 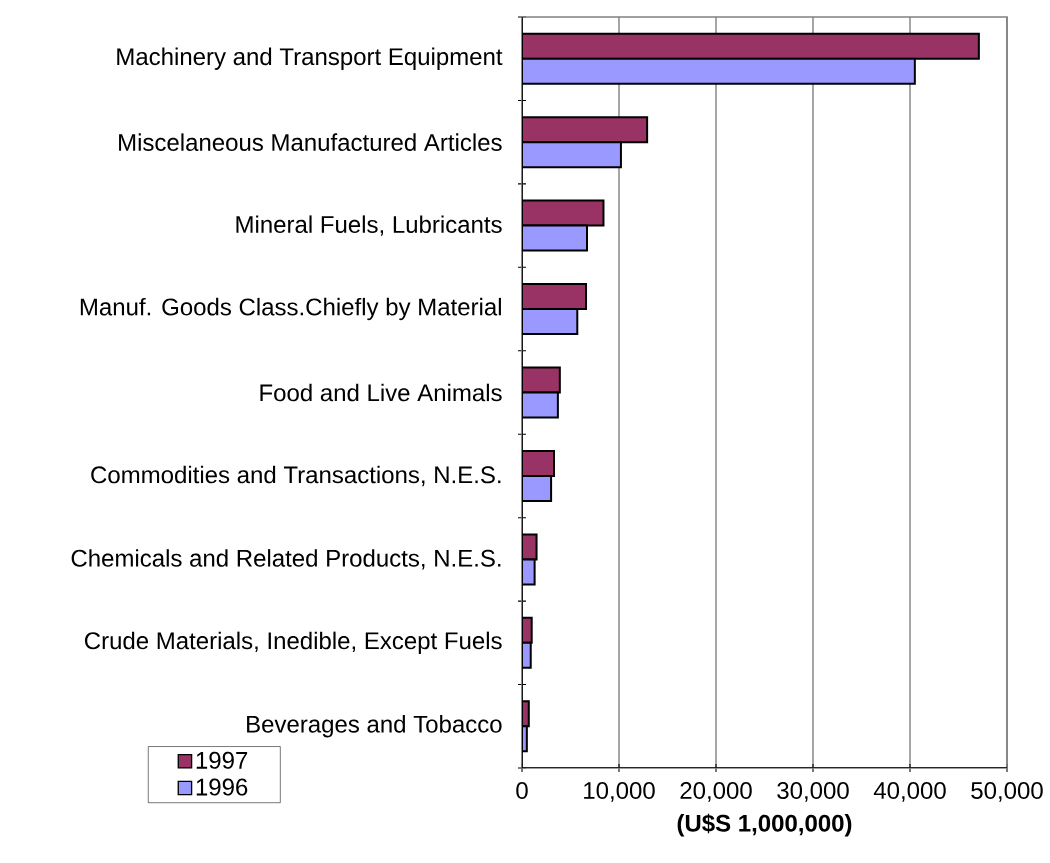 I want to click on y-tick-label: Manuf. Goods Class.Chiefly by Material, so click(x=290, y=309).